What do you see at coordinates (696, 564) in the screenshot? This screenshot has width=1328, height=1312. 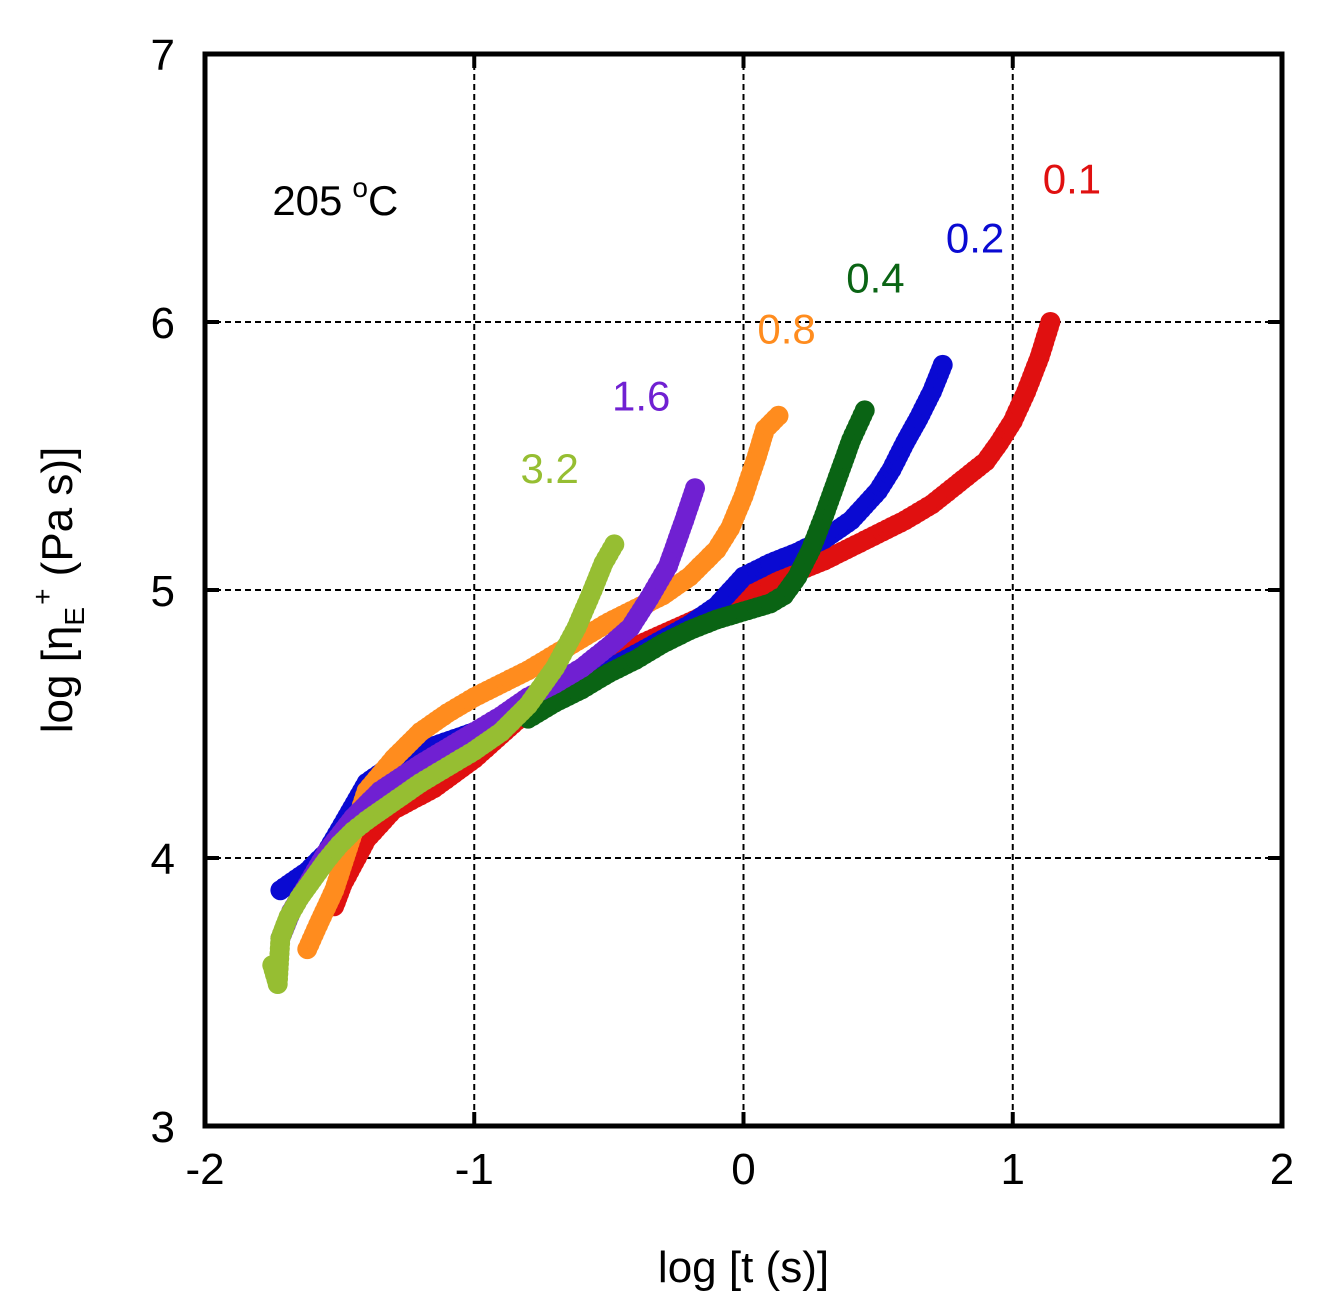 I see `series-0.4` at bounding box center [696, 564].